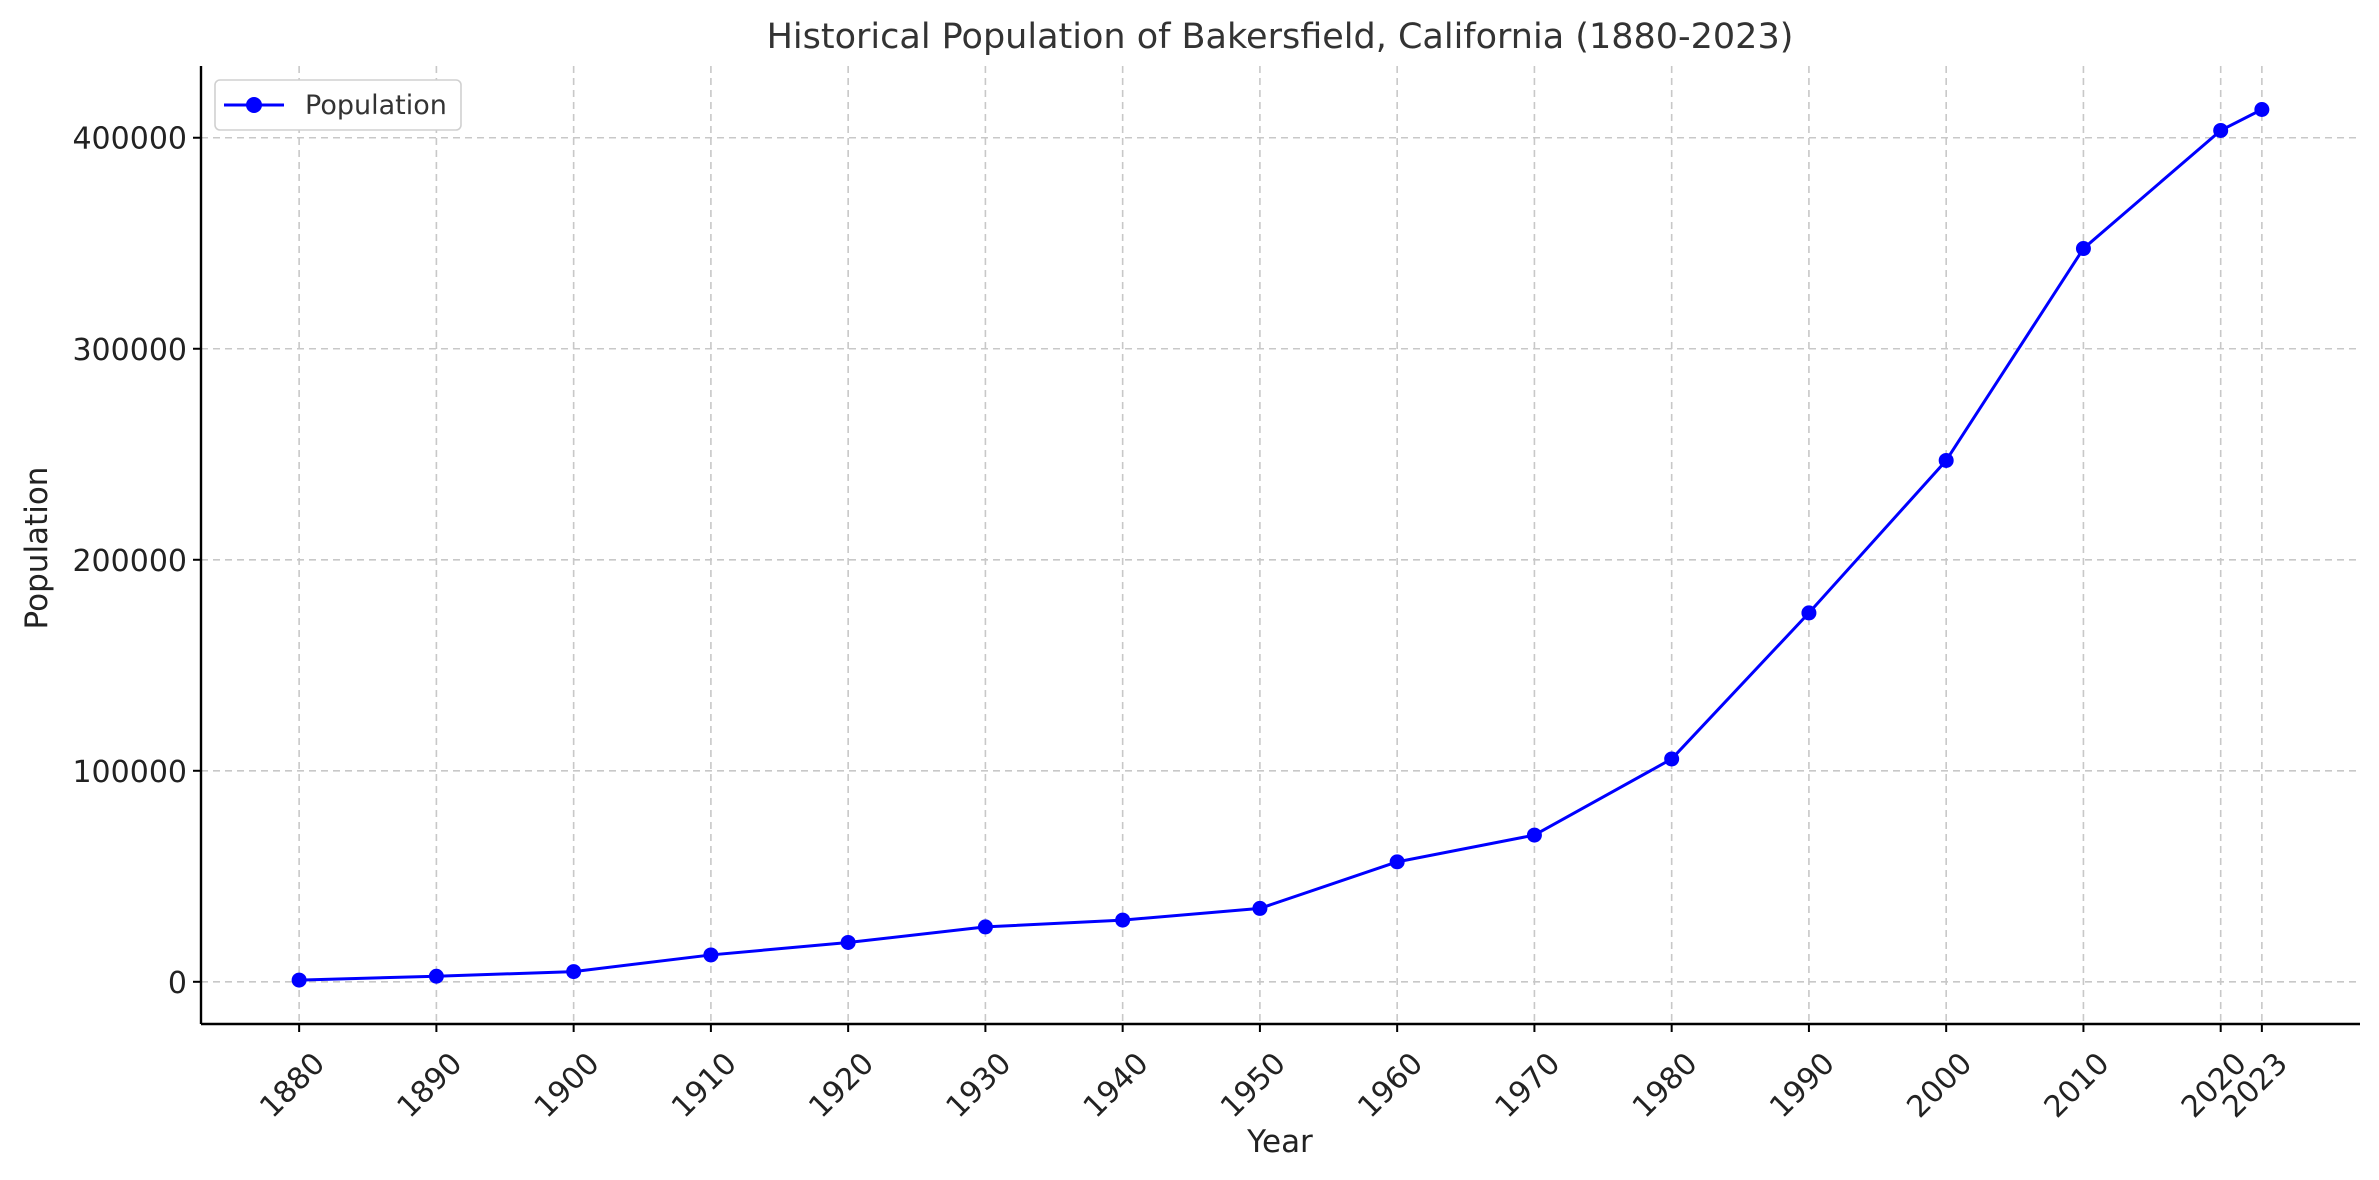  I want to click on y-tick-label-200000: 200000, so click(129, 561).